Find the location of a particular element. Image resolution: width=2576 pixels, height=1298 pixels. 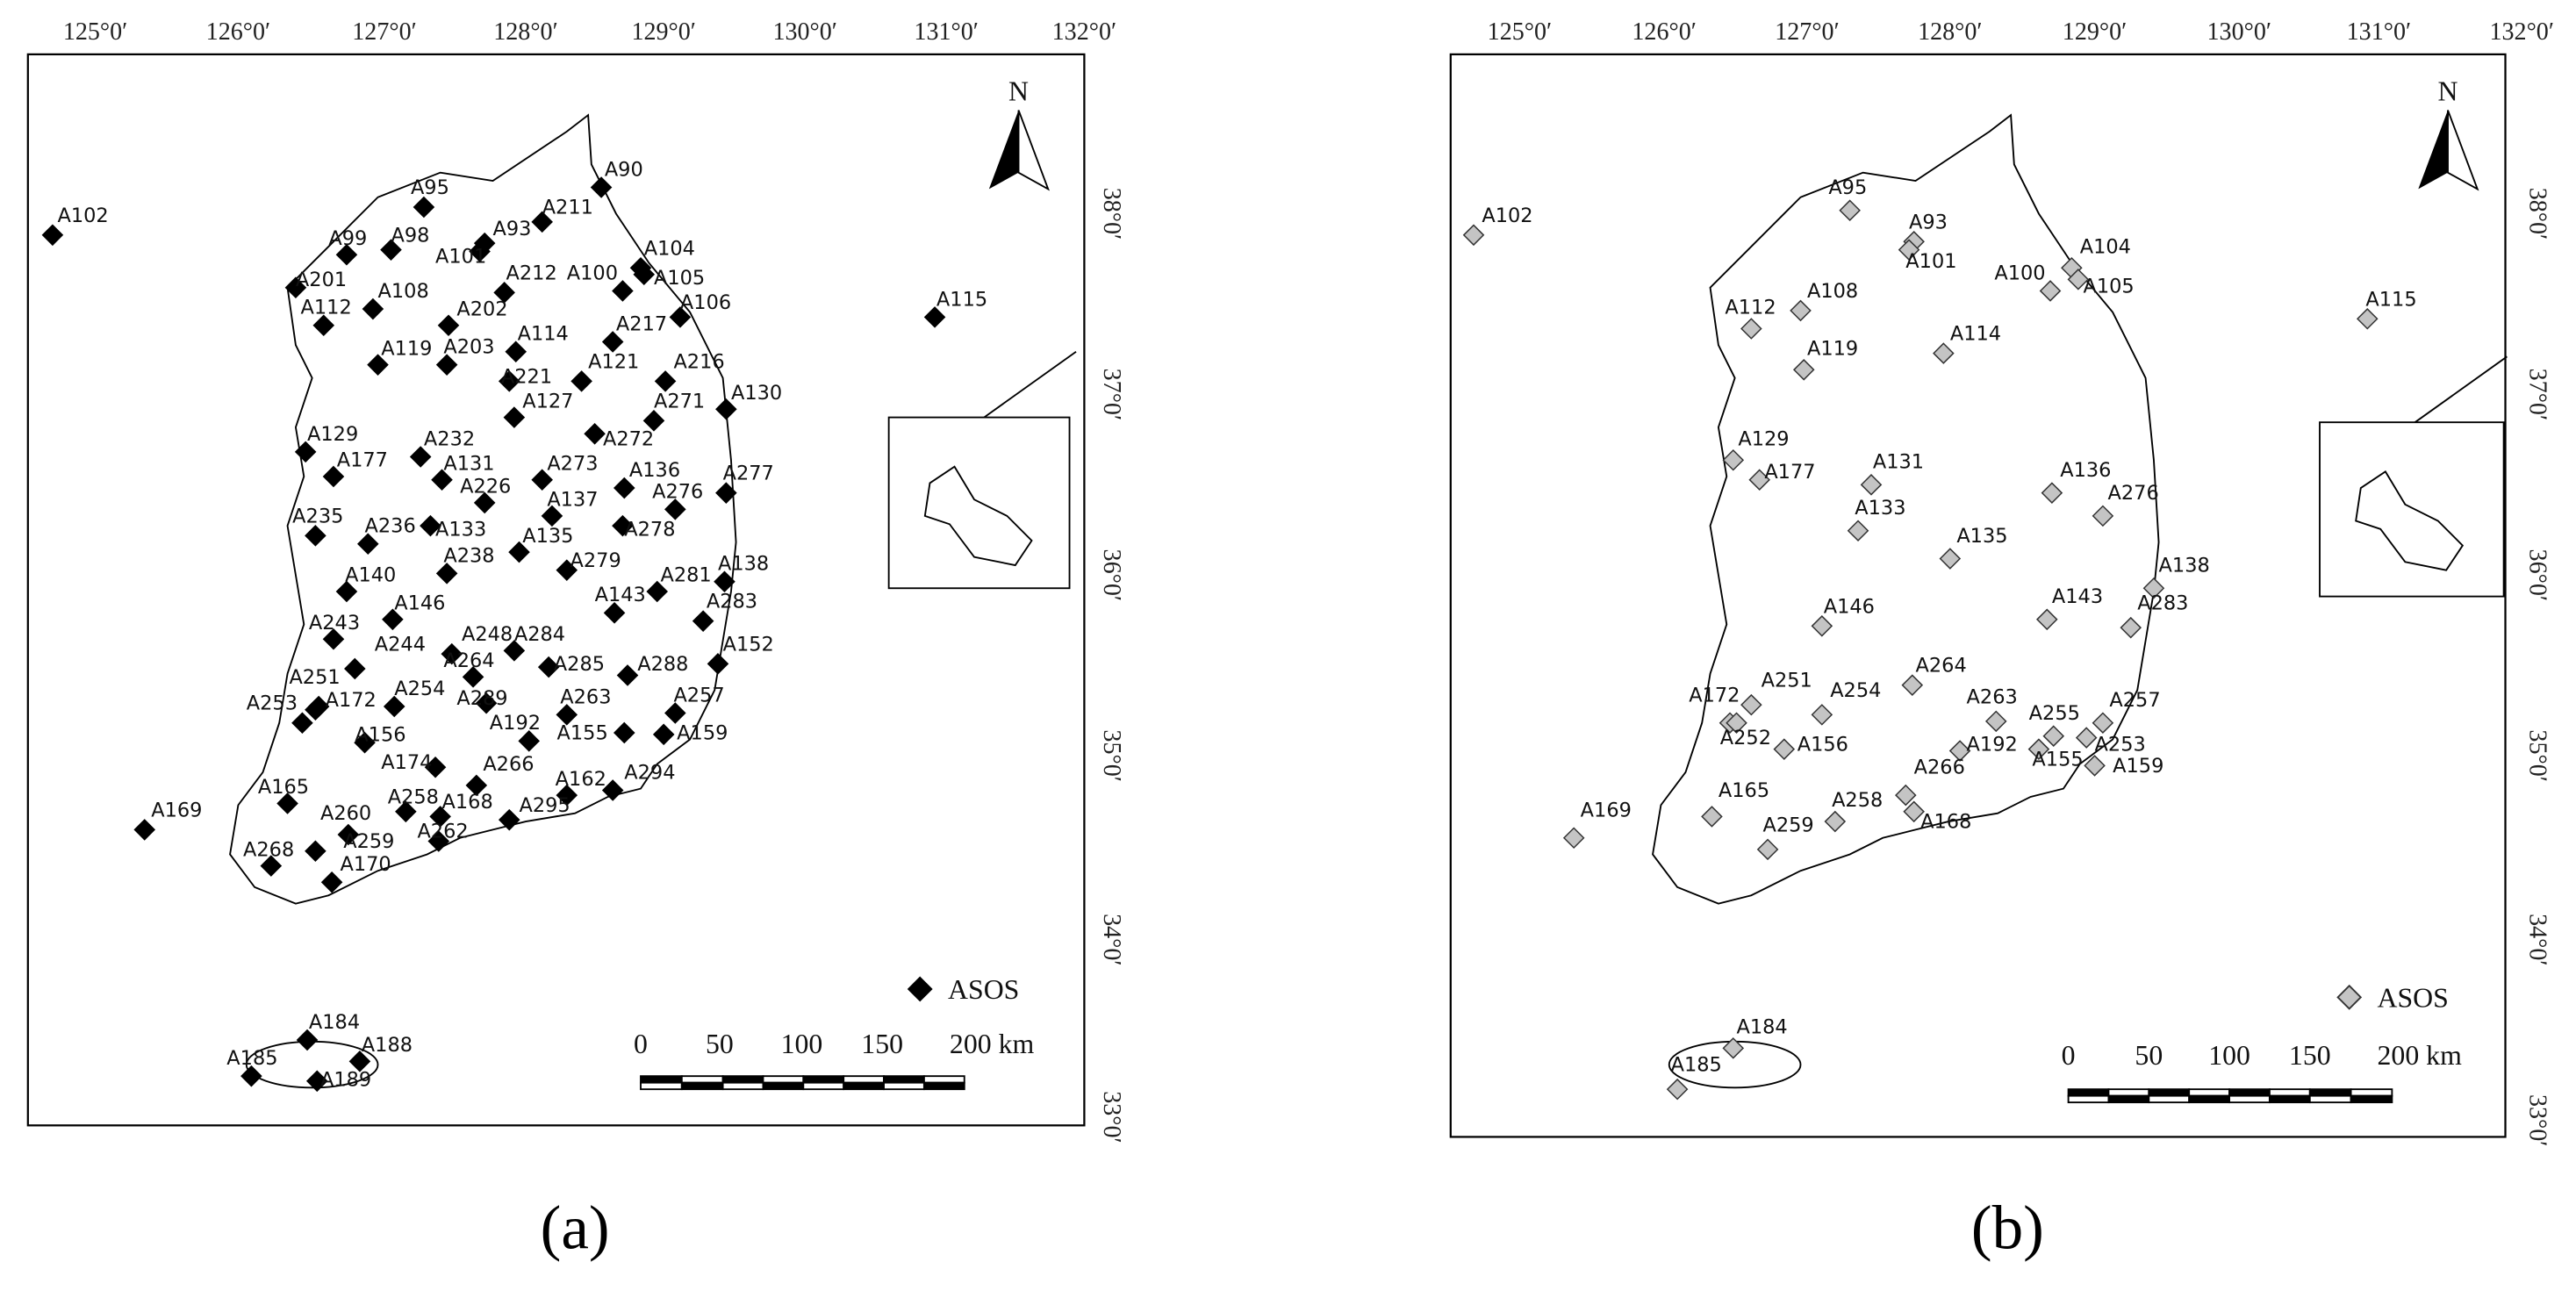

longitude-label: 130°0′ is located at coordinates (804, 32).